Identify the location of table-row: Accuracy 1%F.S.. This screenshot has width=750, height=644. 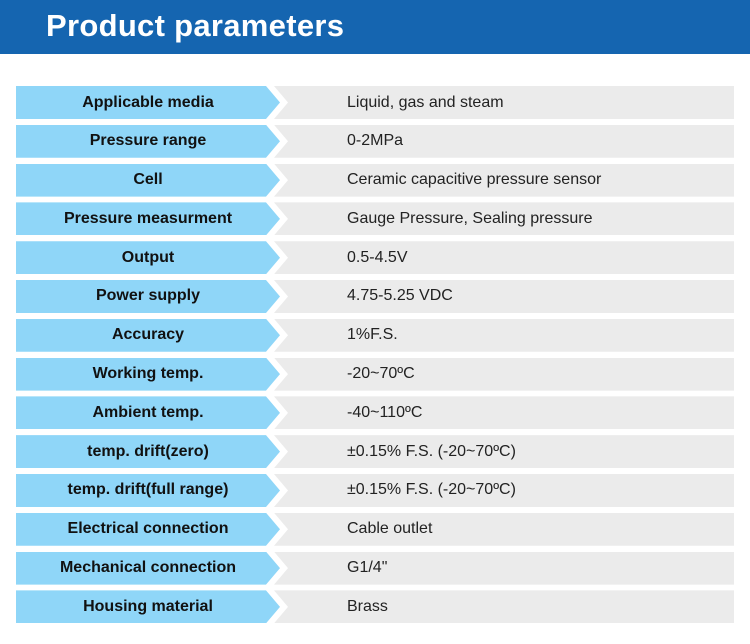
(375, 335).